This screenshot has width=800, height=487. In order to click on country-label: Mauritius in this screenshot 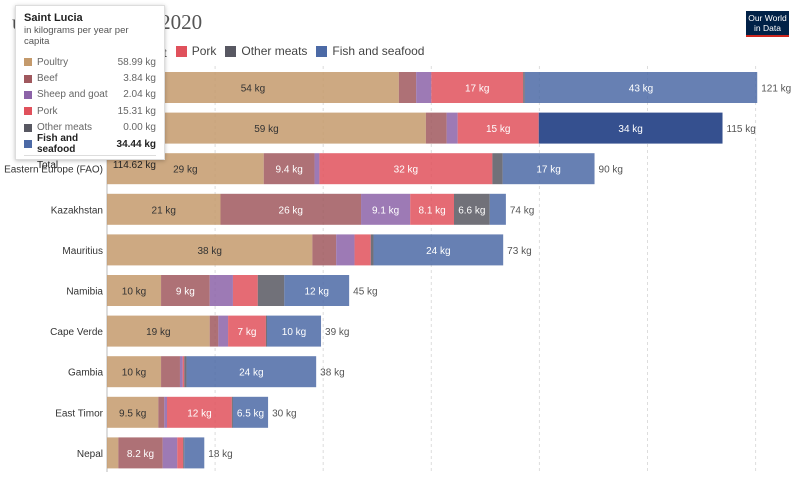, I will do `click(82, 251)`.